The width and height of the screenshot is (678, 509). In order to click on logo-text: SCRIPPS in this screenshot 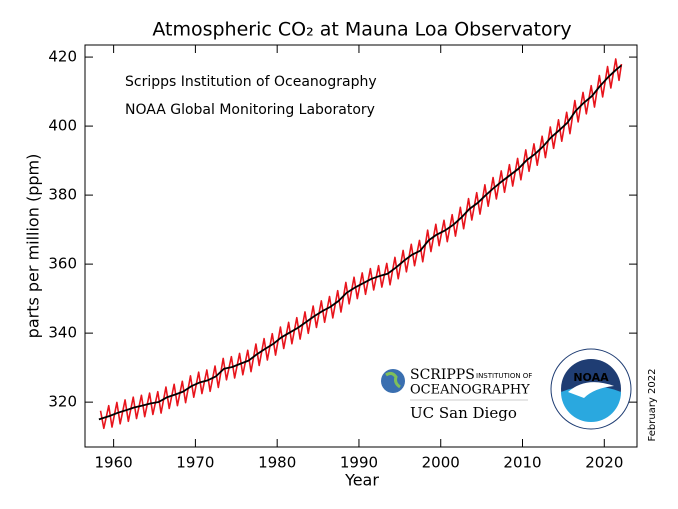, I will do `click(442, 375)`.